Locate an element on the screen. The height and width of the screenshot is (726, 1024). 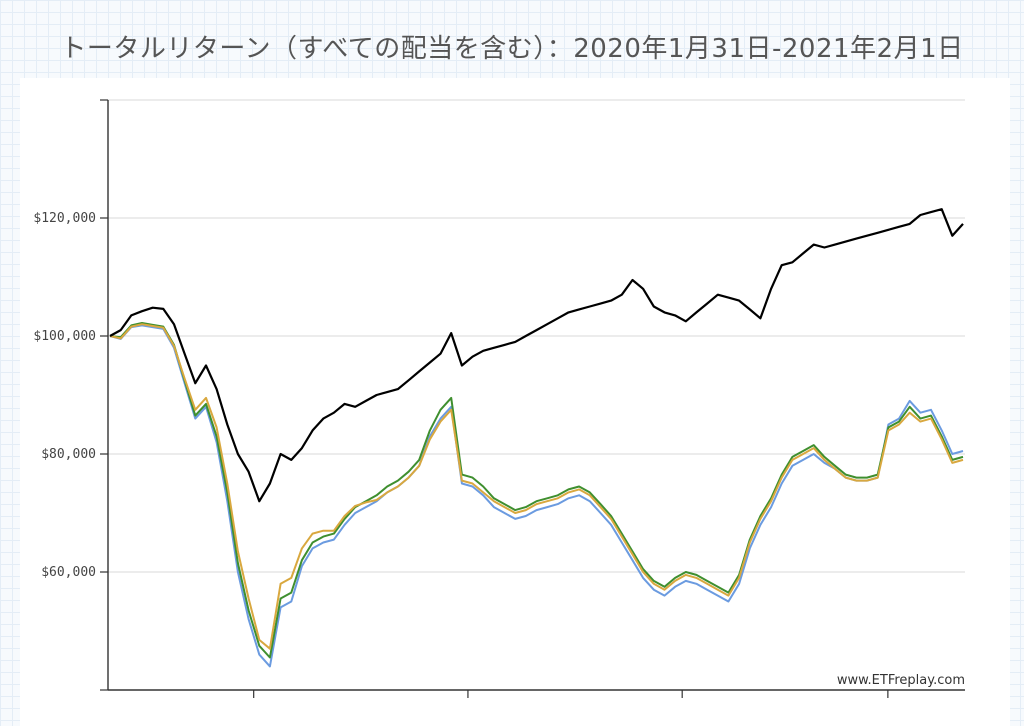
y-tick-label: $100,000 is located at coordinates (64, 336).